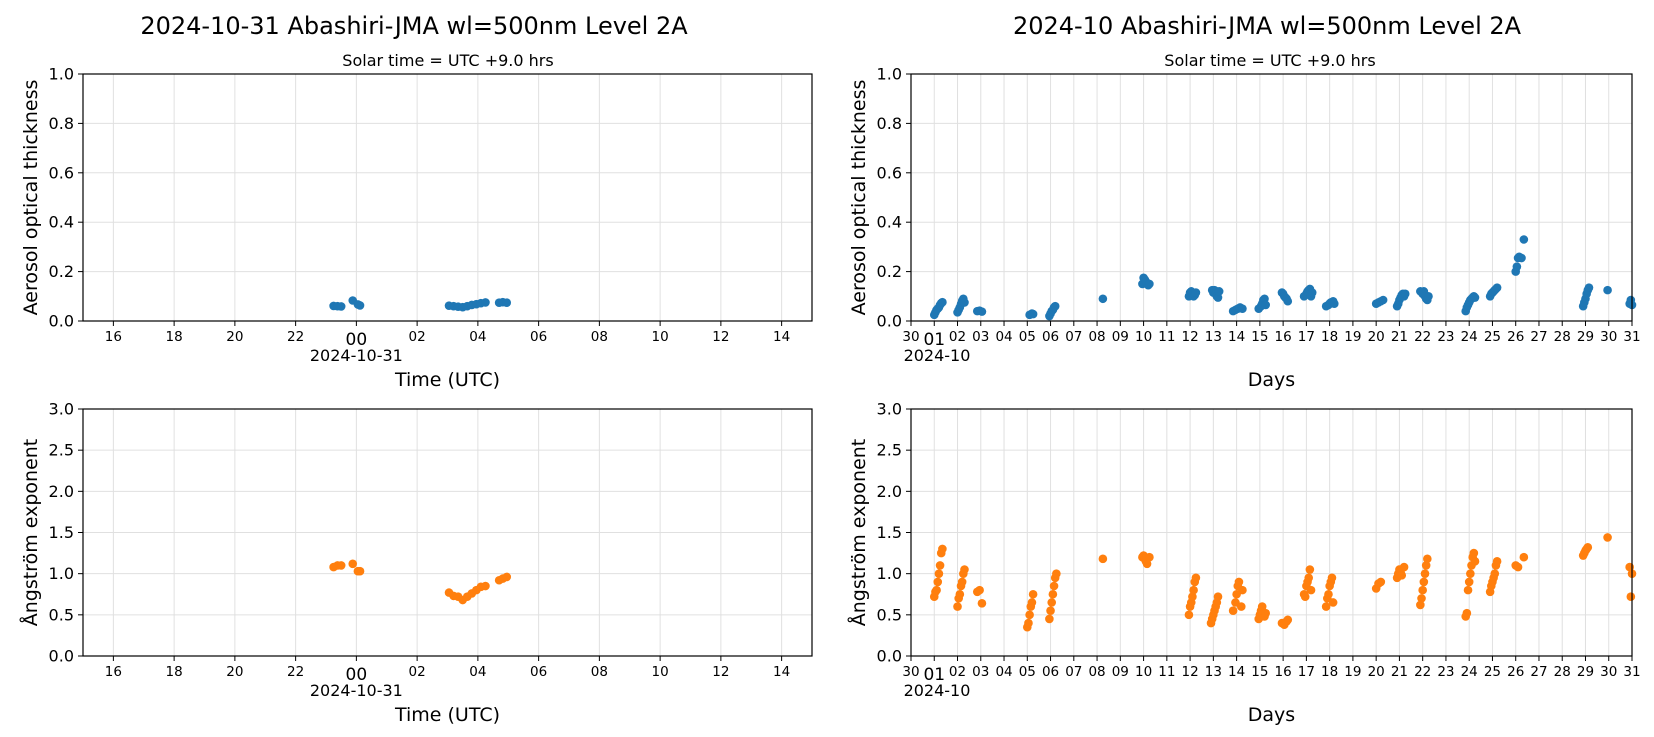 Image resolution: width=1654 pixels, height=737 pixels. I want to click on x-tick-label: 00, so click(357, 340).